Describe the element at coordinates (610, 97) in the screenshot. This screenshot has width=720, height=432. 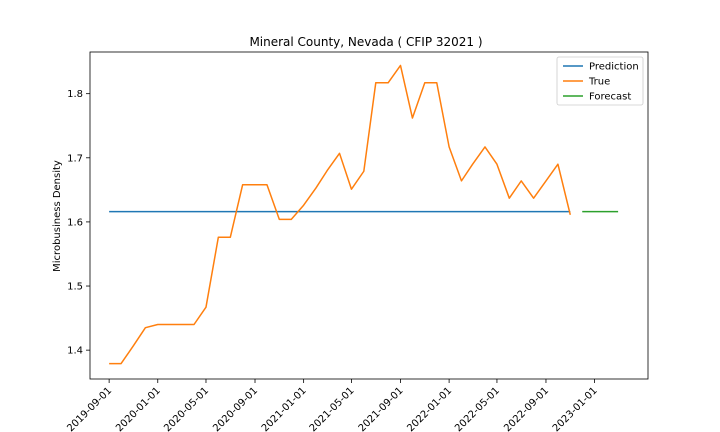
I see `legend-label-forecast: Forecast` at that location.